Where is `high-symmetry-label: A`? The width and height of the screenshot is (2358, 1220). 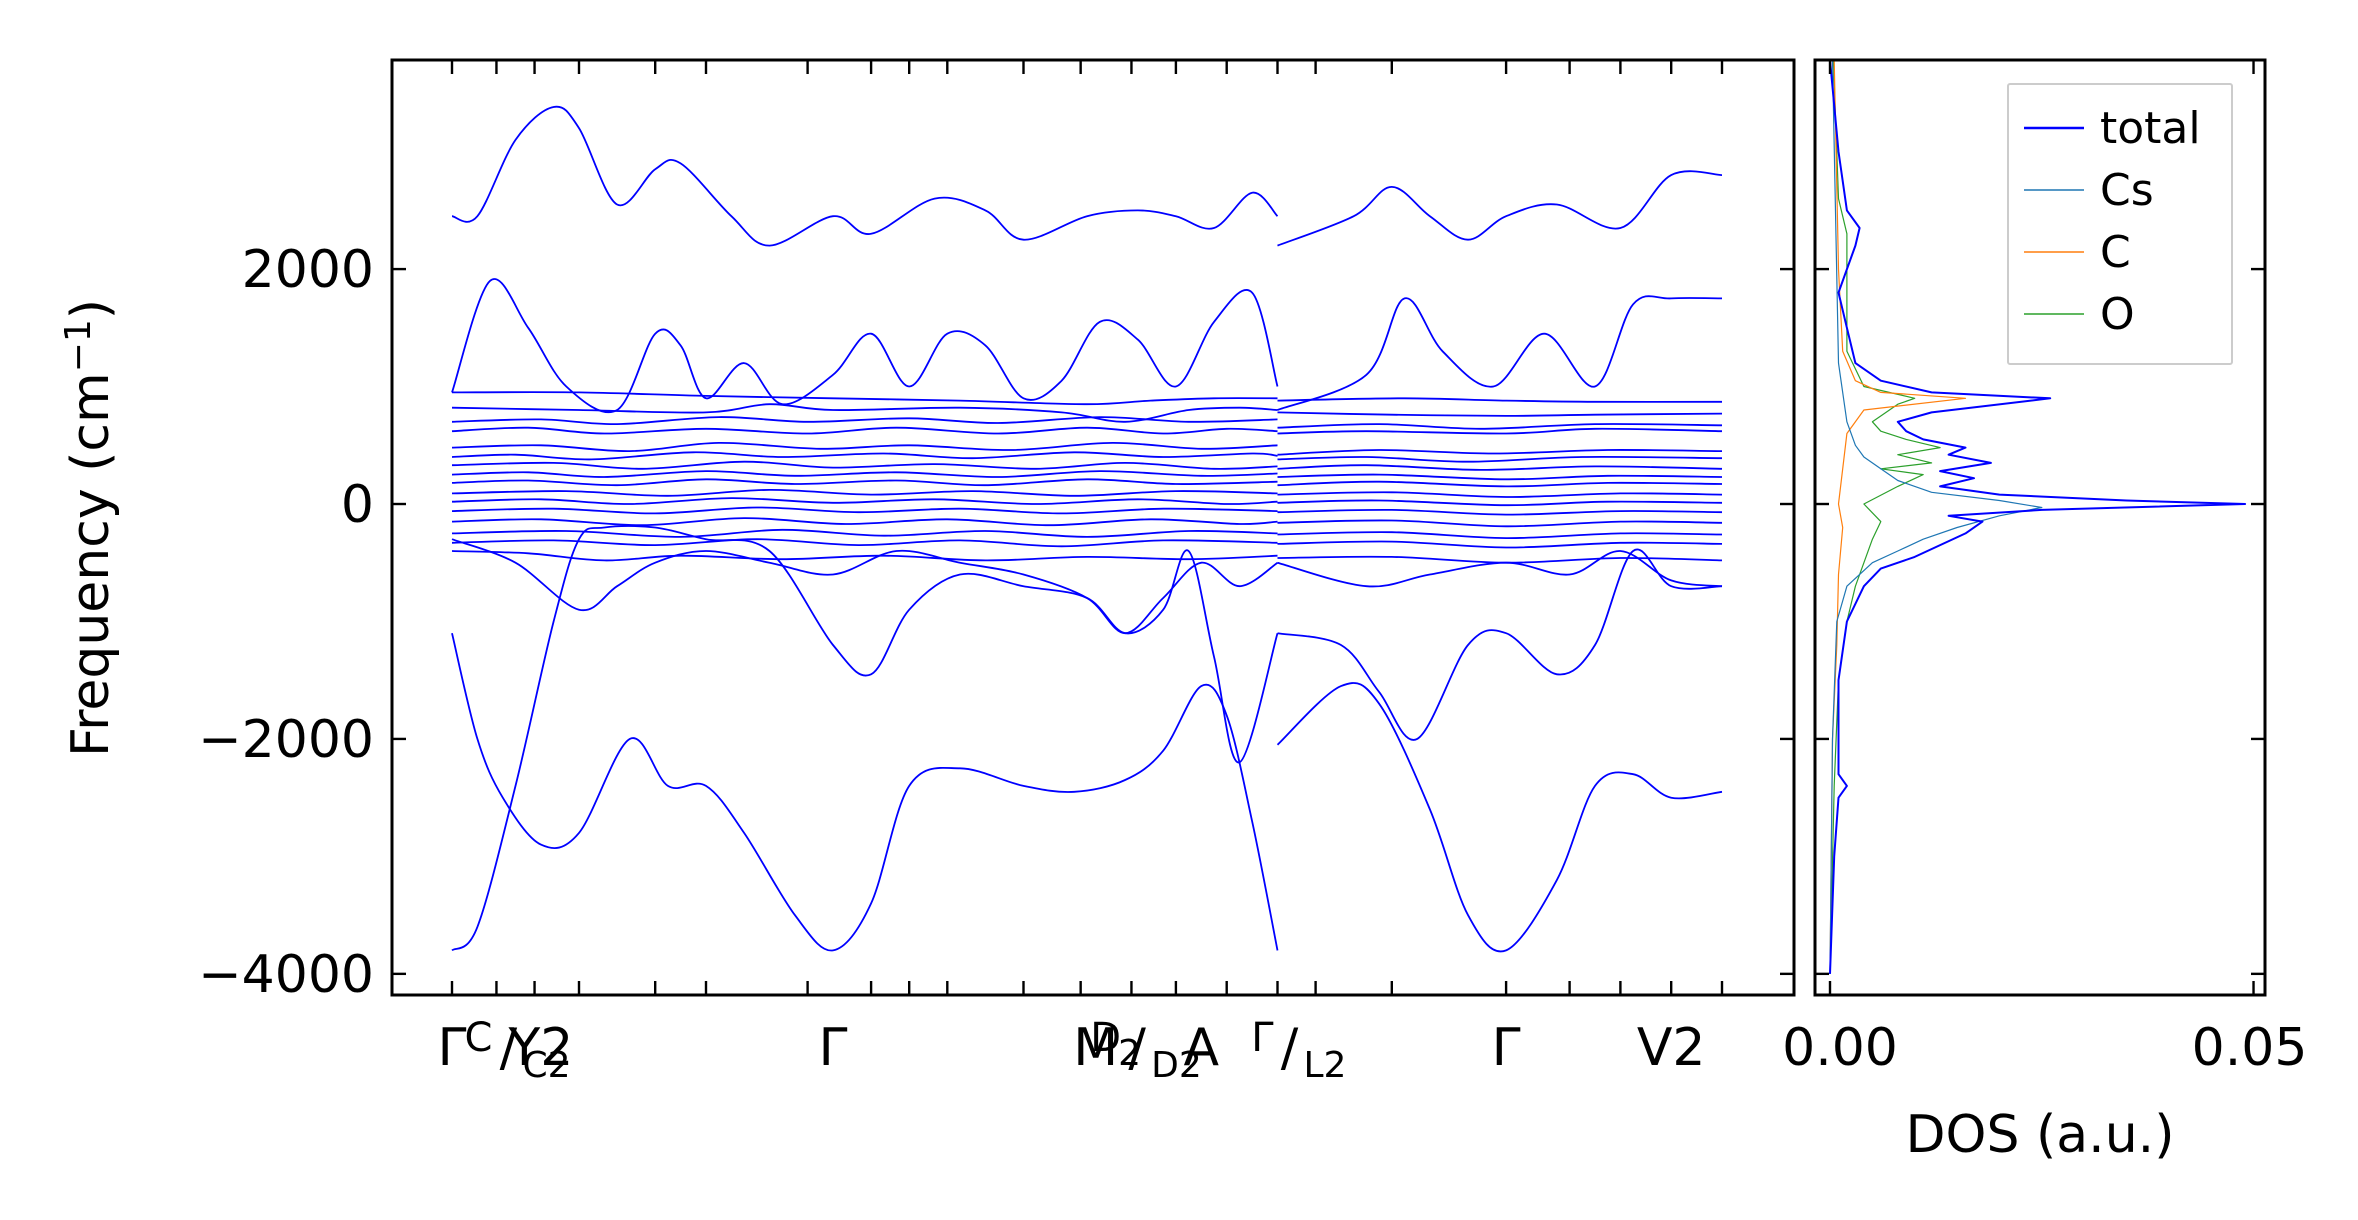
high-symmetry-label: A is located at coordinates (1202, 1048).